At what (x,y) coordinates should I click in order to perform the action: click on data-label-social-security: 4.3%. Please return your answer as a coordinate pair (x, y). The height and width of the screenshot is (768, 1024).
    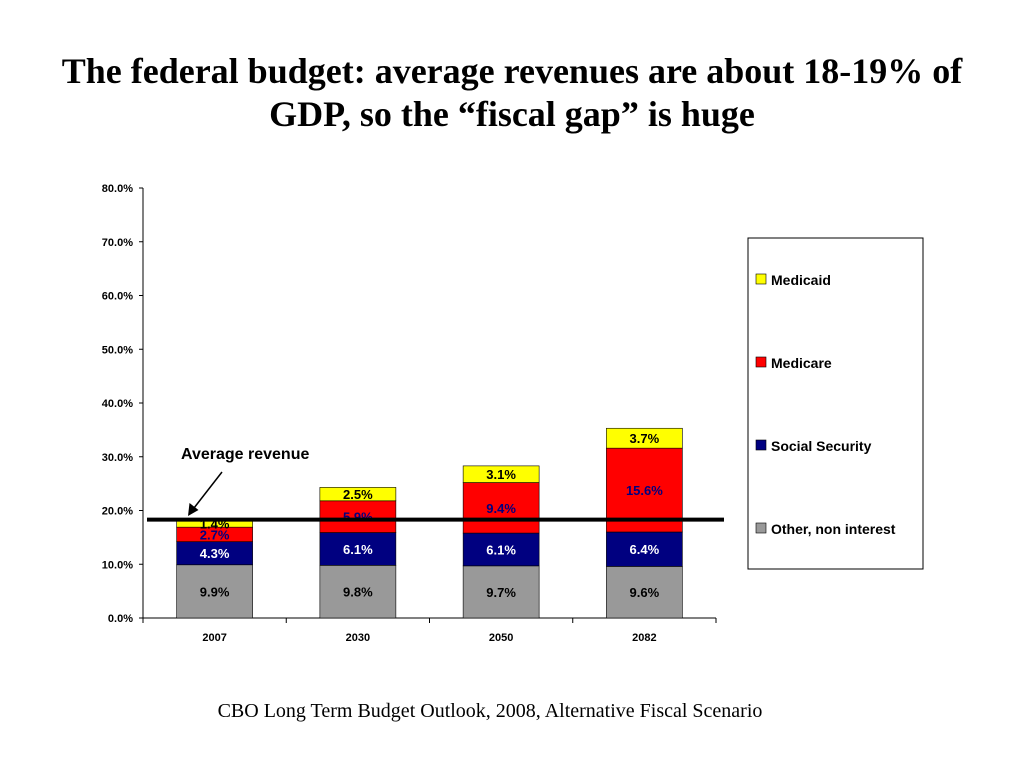
    Looking at the image, I should click on (215, 553).